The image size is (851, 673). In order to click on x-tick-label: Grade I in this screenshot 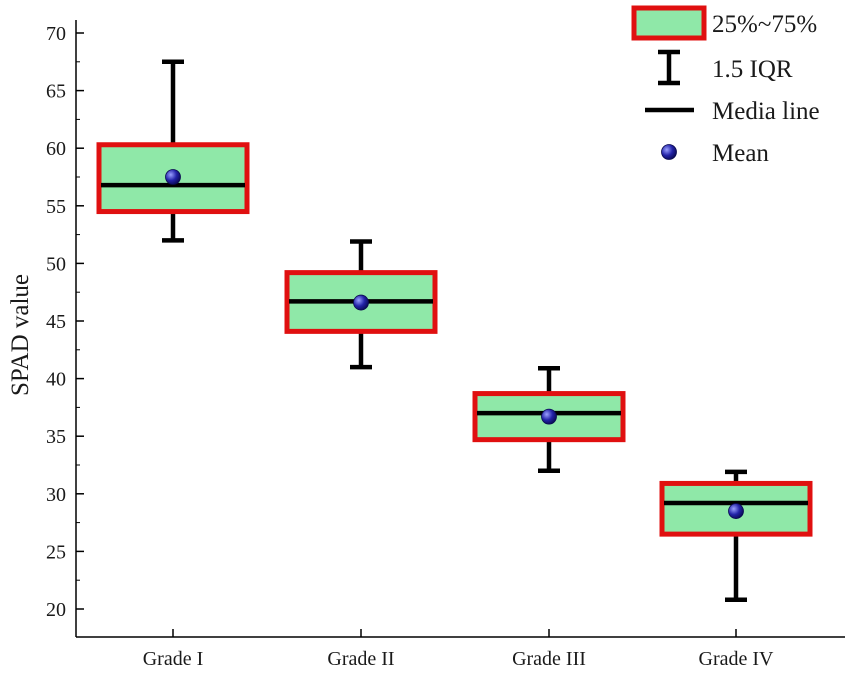, I will do `click(173, 659)`.